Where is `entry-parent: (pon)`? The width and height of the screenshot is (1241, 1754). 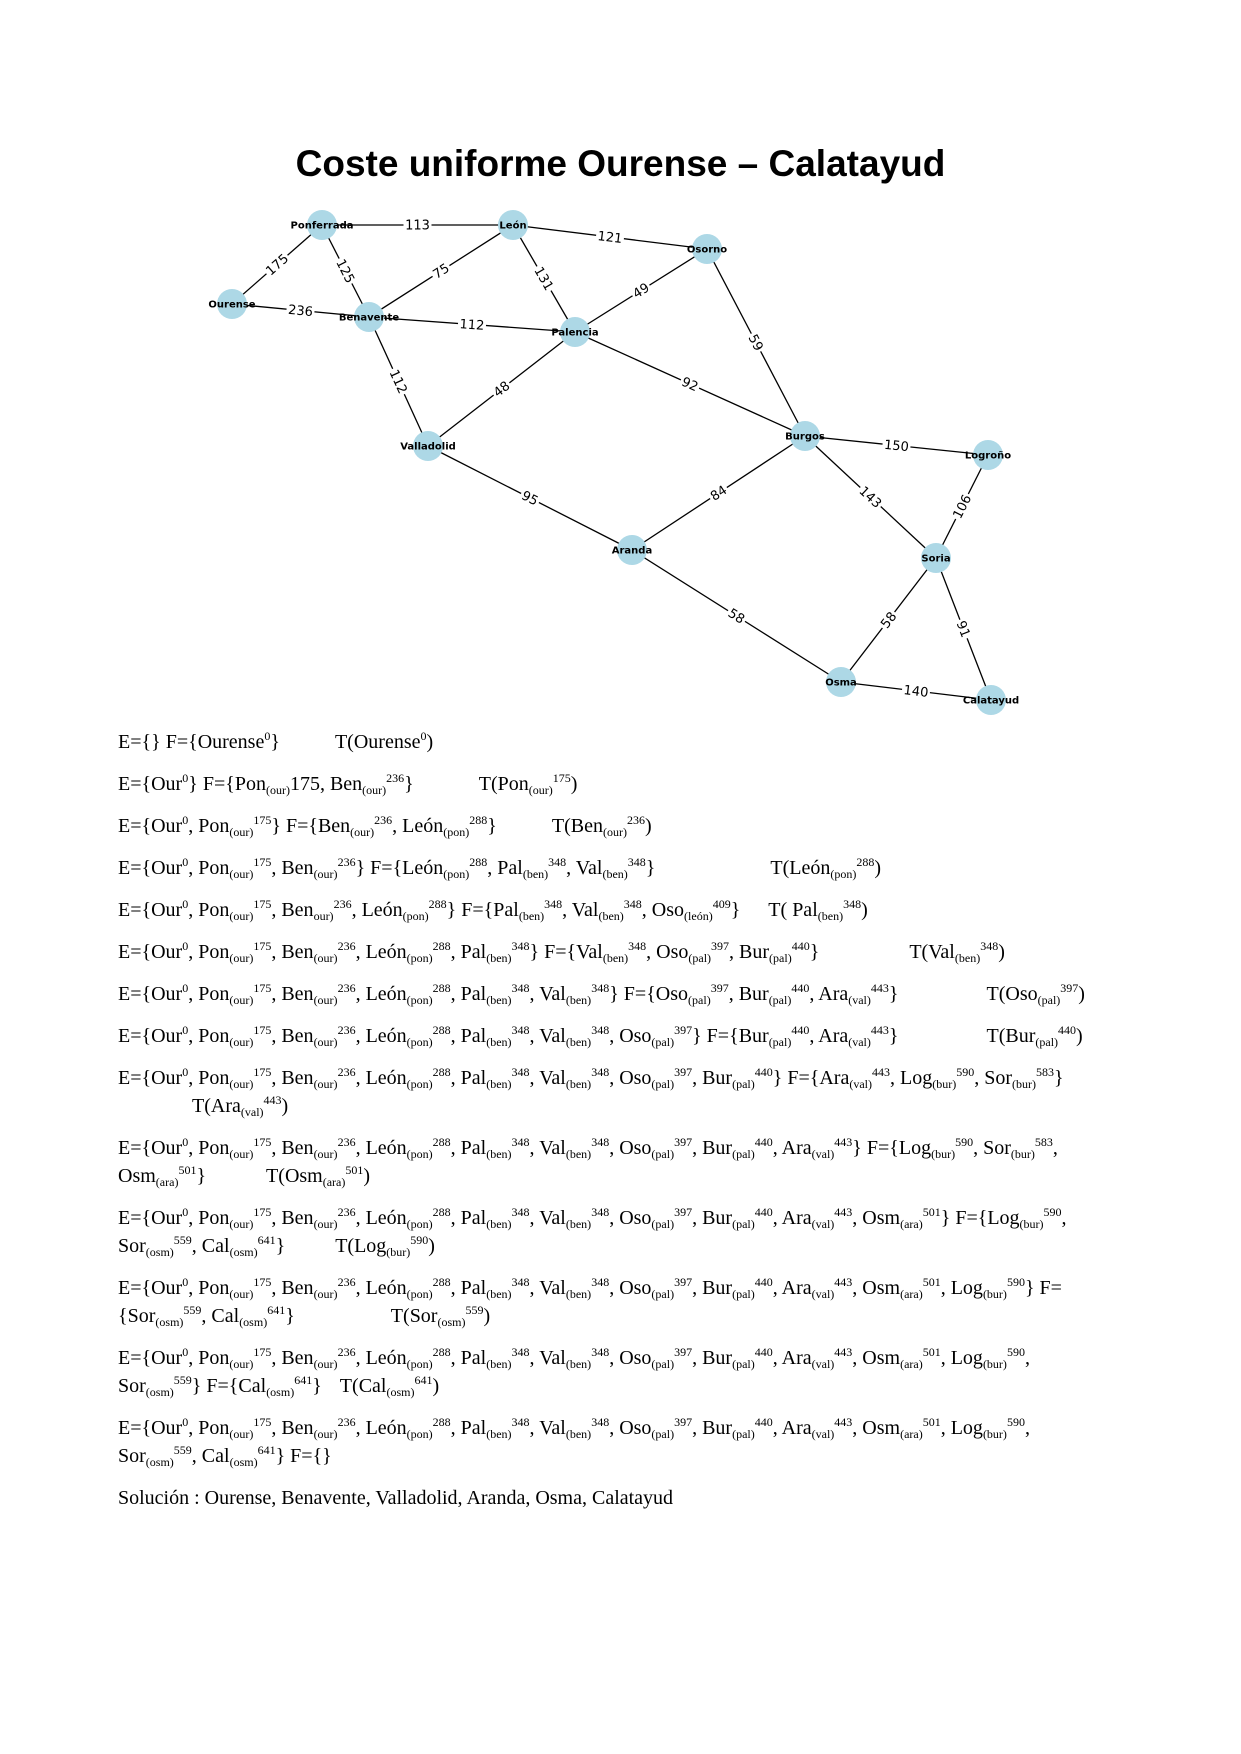 entry-parent: (pon) is located at coordinates (456, 832).